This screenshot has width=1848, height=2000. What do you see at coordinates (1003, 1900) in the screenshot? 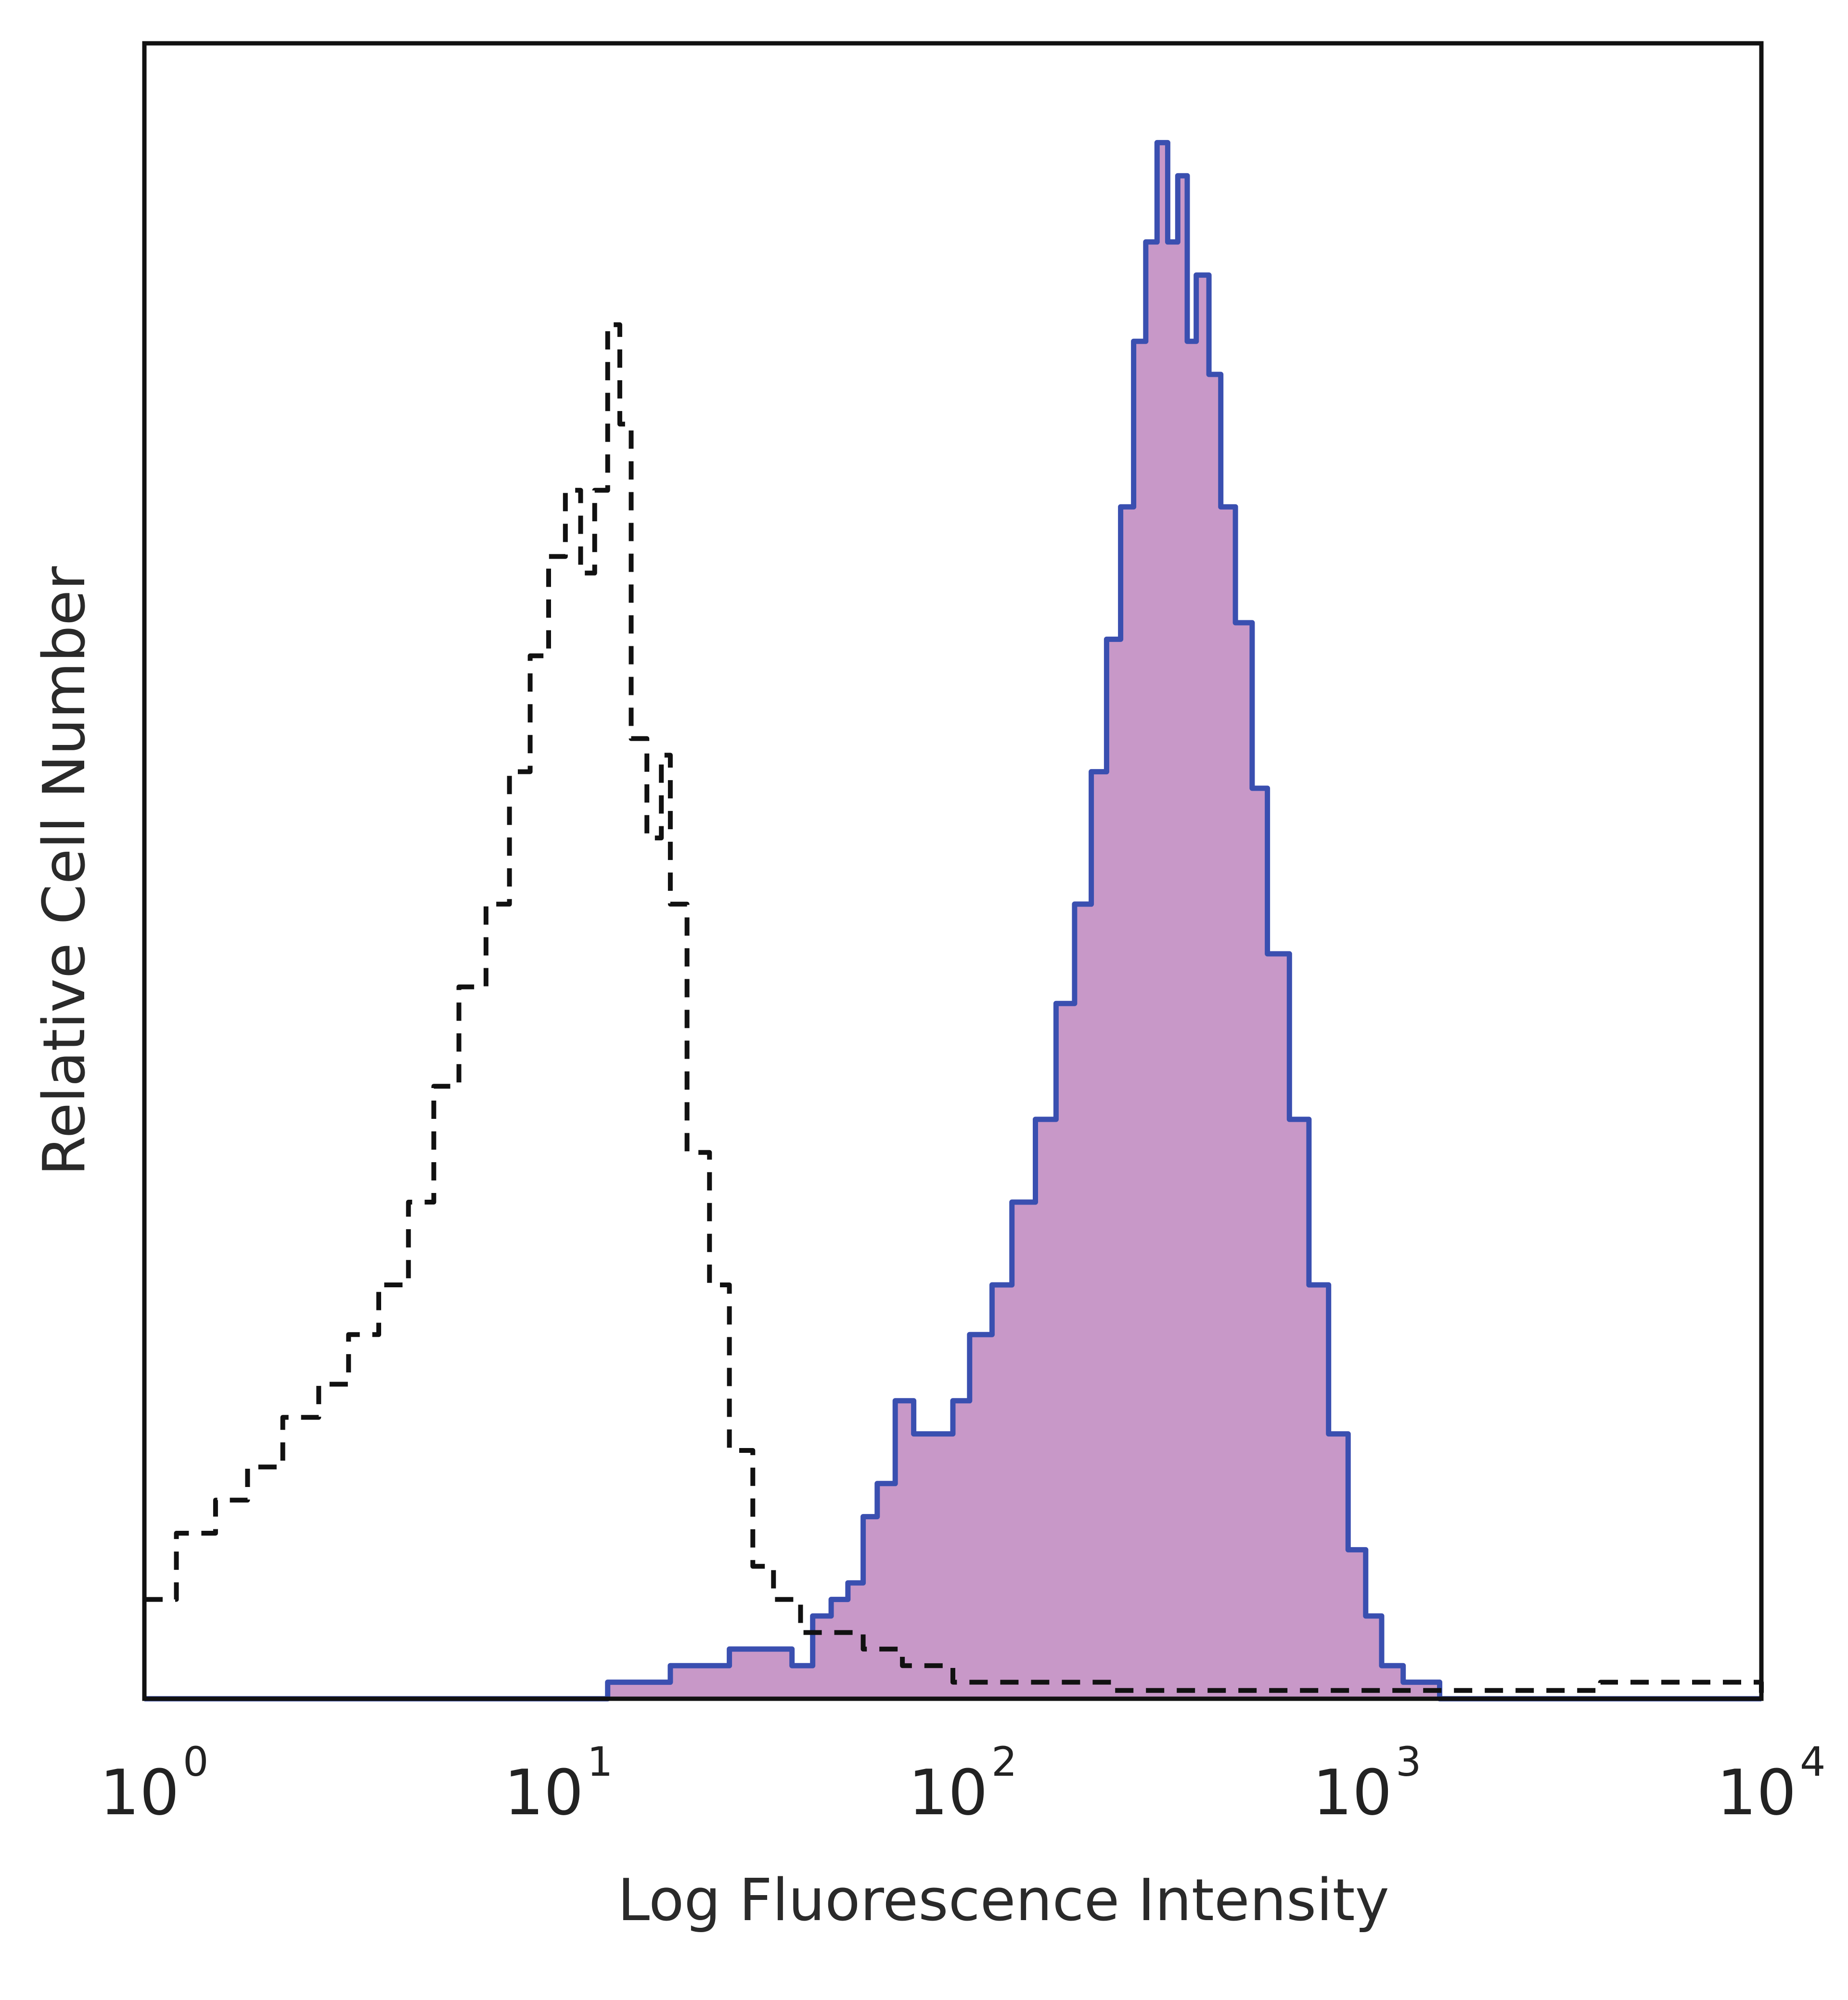
I see `x-axis-title: Log Fluorescence Intensity` at bounding box center [1003, 1900].